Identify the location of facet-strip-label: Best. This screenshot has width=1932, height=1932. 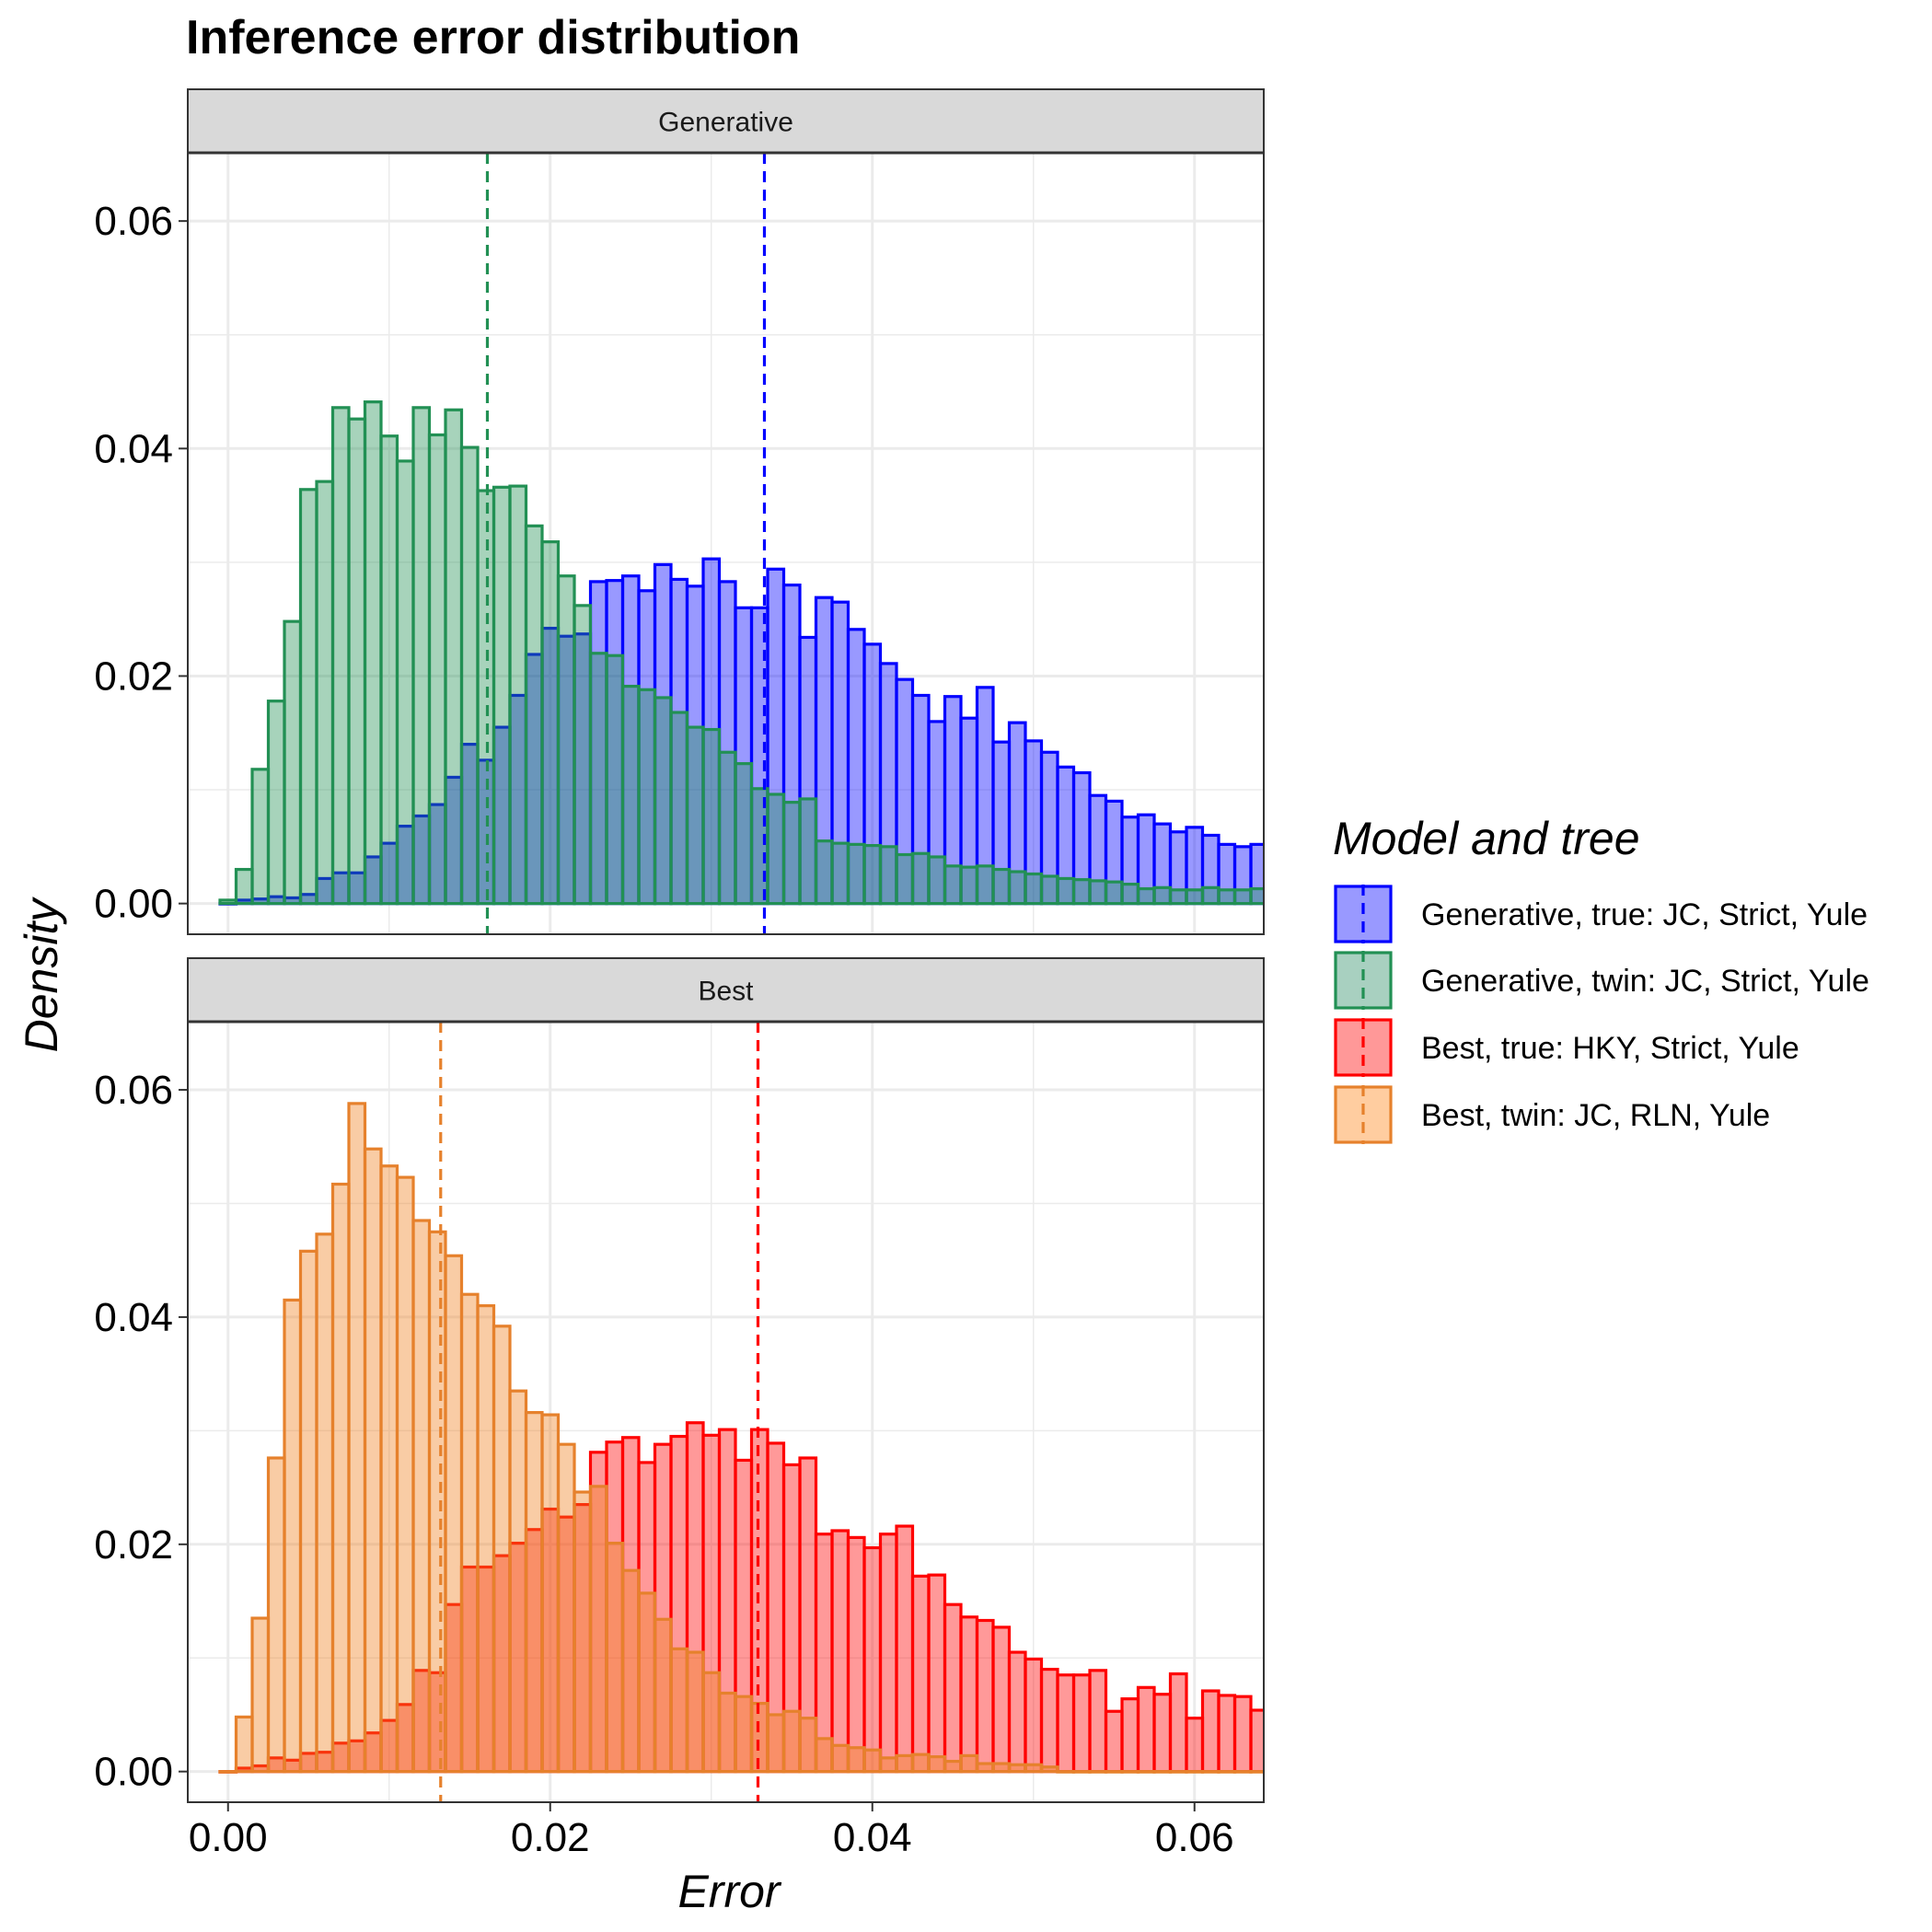
(726, 992).